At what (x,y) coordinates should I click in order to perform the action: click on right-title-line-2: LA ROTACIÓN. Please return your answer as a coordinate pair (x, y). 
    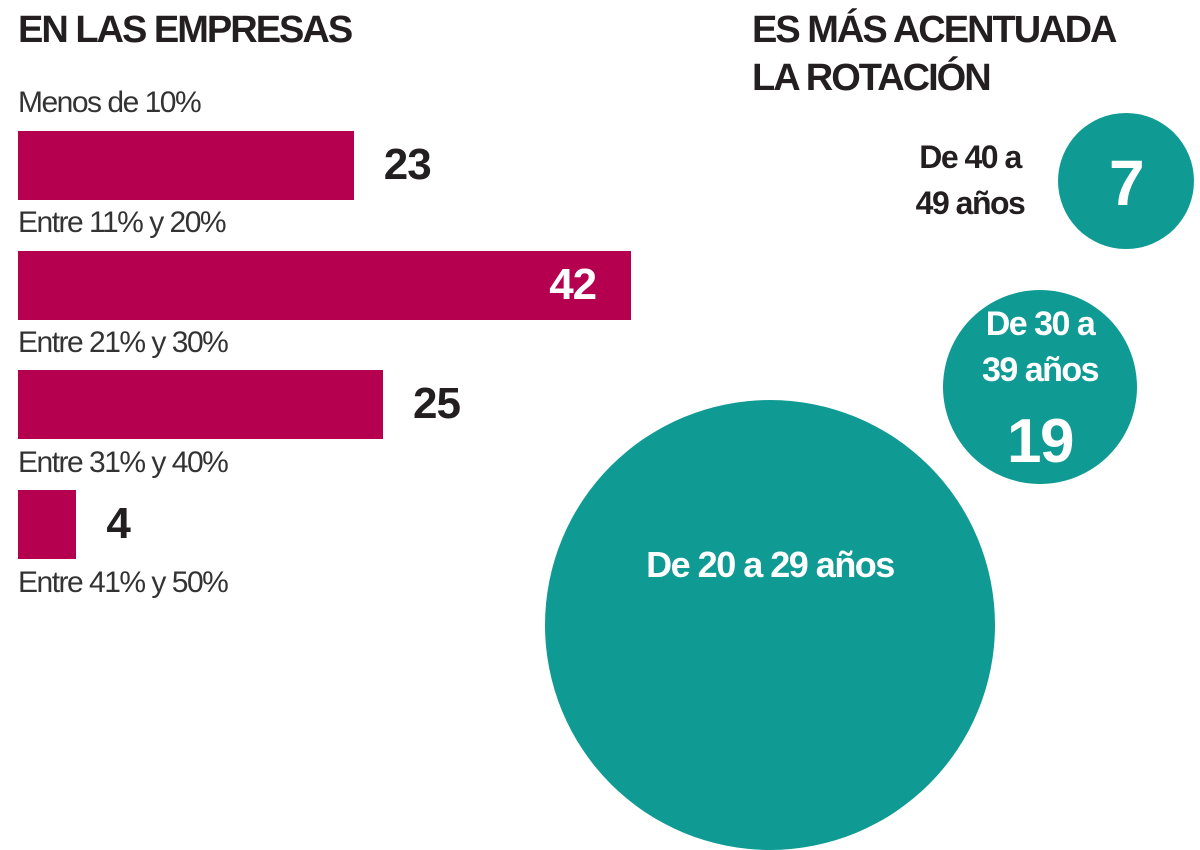
    Looking at the image, I should click on (872, 78).